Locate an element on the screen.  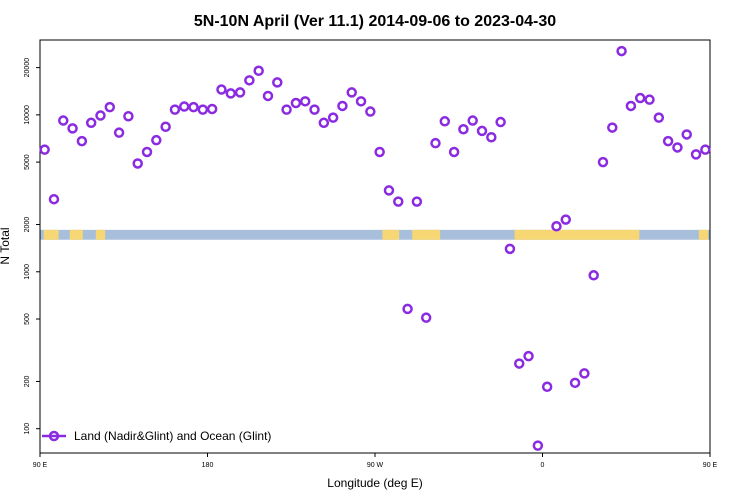
y-tick-label: 500 is located at coordinates (27, 319).